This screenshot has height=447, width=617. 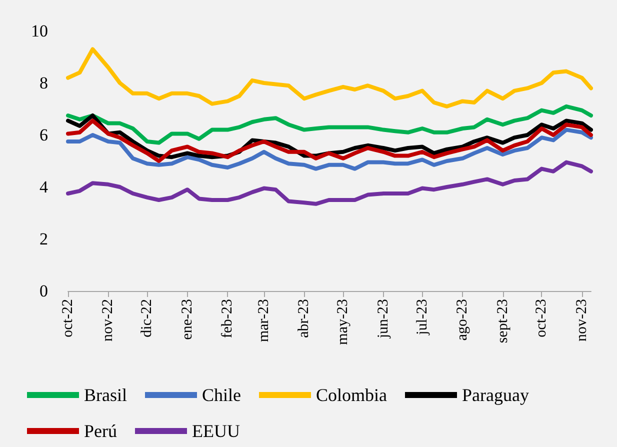 What do you see at coordinates (100, 431) in the screenshot?
I see `legend-label: Perú` at bounding box center [100, 431].